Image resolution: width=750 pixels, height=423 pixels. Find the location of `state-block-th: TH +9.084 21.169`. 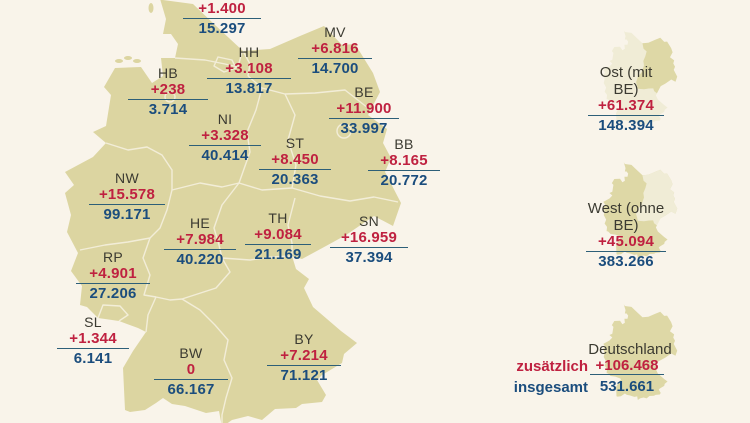

state-block-th: TH +9.084 21.169 is located at coordinates (278, 236).